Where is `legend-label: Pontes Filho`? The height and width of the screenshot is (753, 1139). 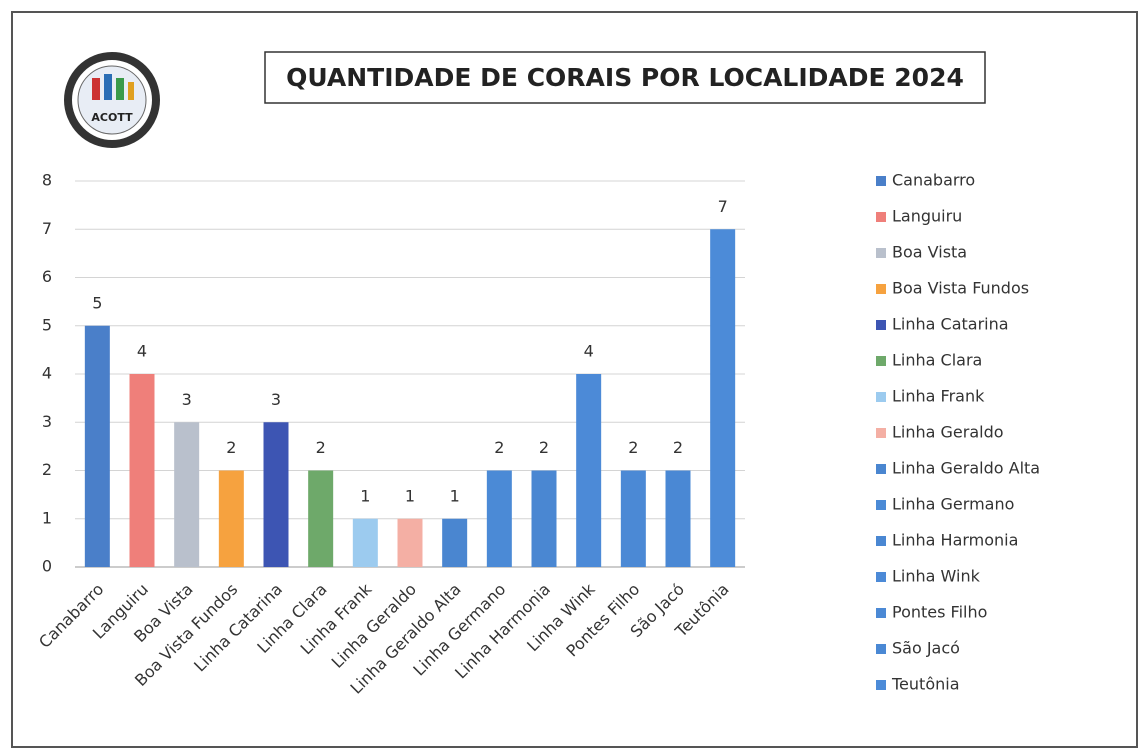
legend-label: Pontes Filho is located at coordinates (939, 612).